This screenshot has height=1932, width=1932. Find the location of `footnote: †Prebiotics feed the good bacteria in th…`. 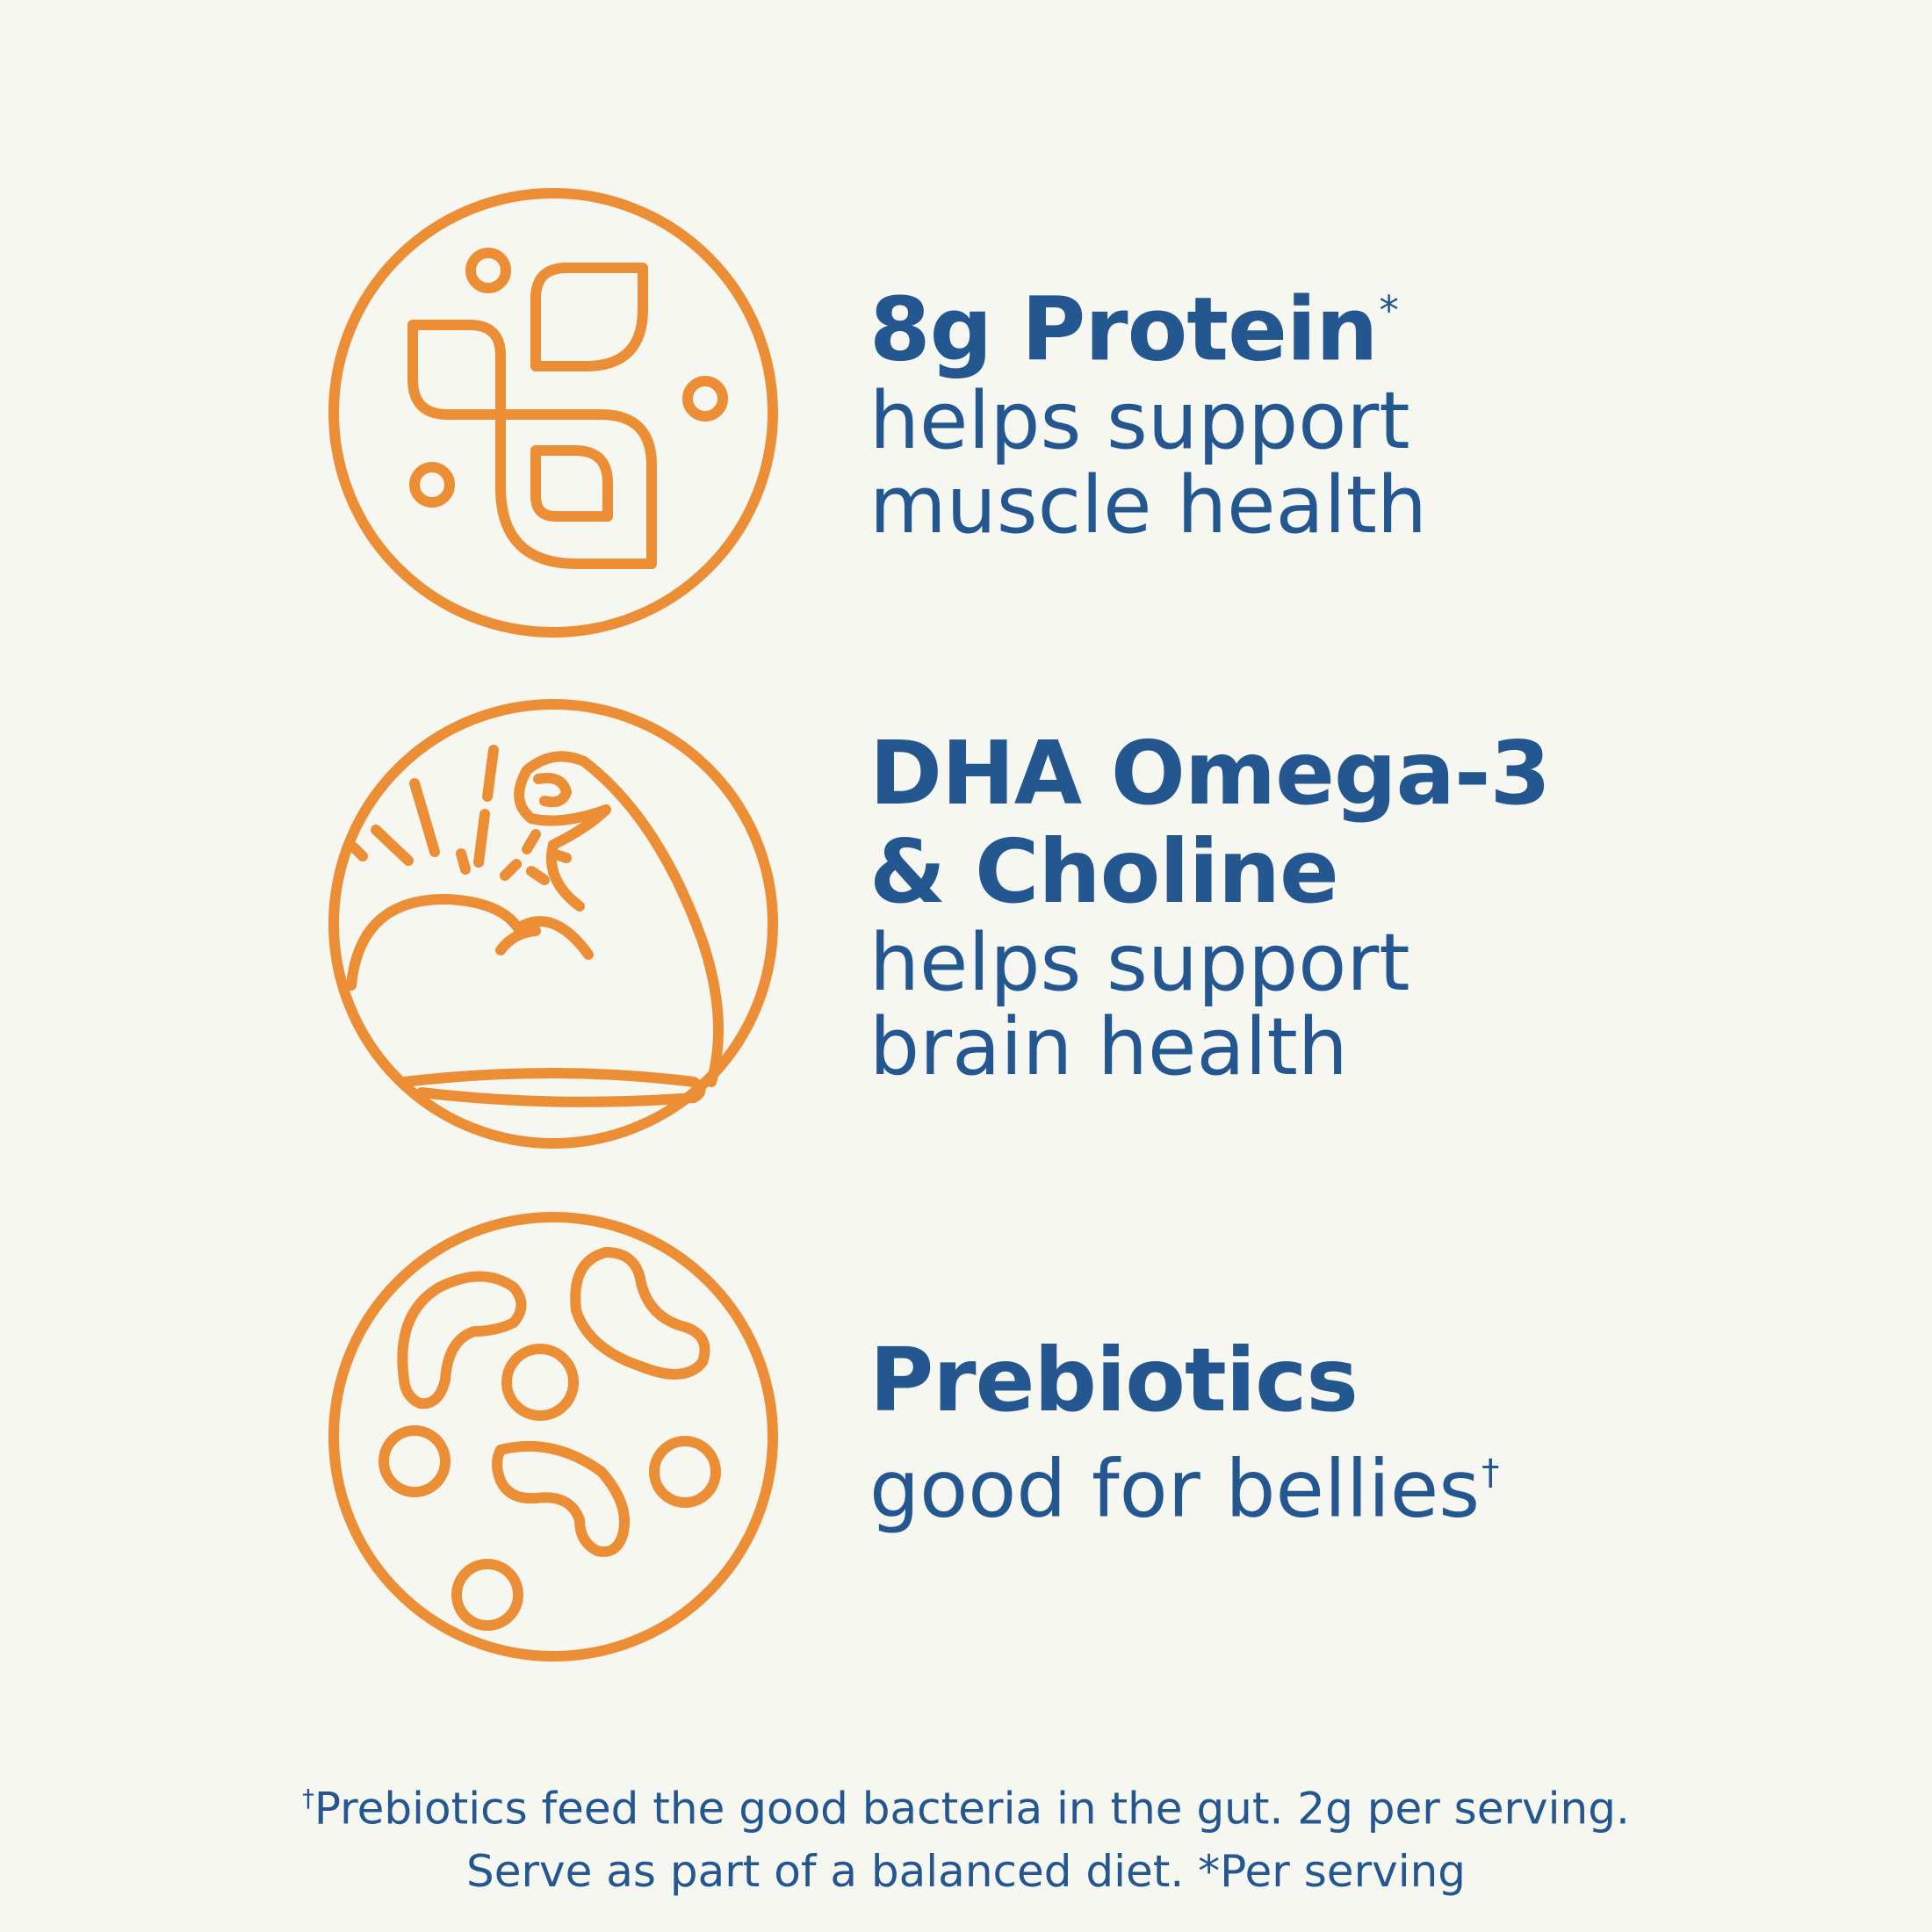

footnote: †Prebiotics feed the good bacteria in th… is located at coordinates (966, 1835).